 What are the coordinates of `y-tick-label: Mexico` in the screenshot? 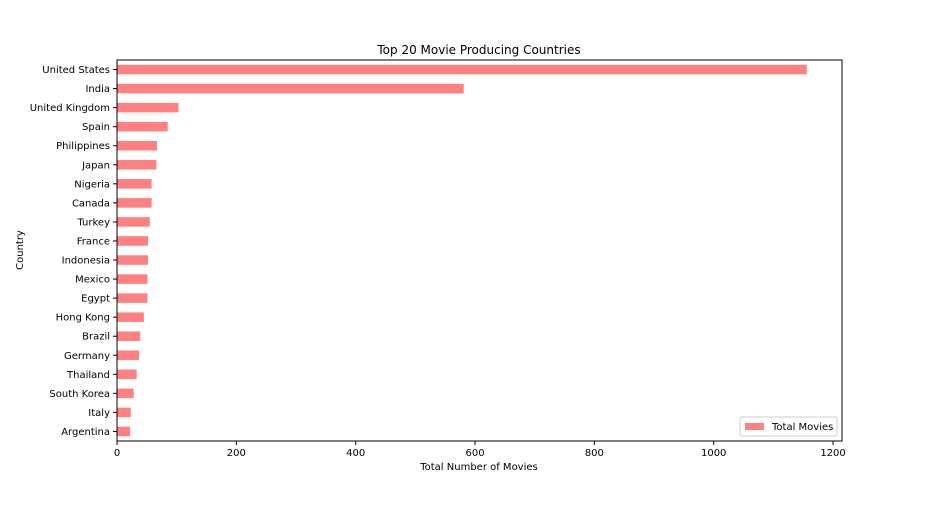 It's located at (92, 280).